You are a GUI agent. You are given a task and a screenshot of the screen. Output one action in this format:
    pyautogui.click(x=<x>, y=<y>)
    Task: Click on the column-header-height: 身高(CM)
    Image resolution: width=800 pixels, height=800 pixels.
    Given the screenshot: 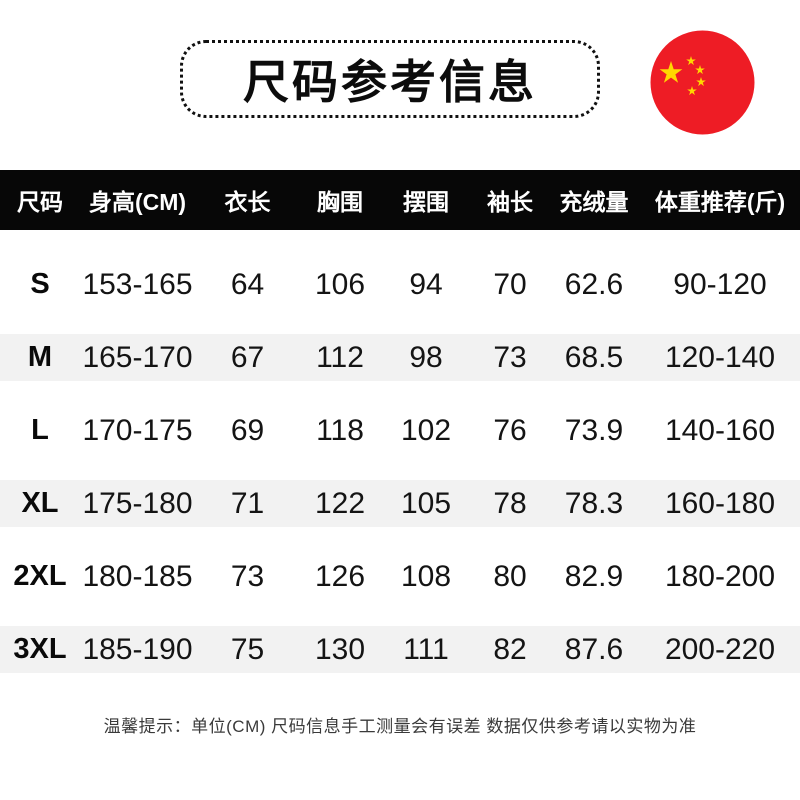 What is the action you would take?
    pyautogui.click(x=137, y=202)
    